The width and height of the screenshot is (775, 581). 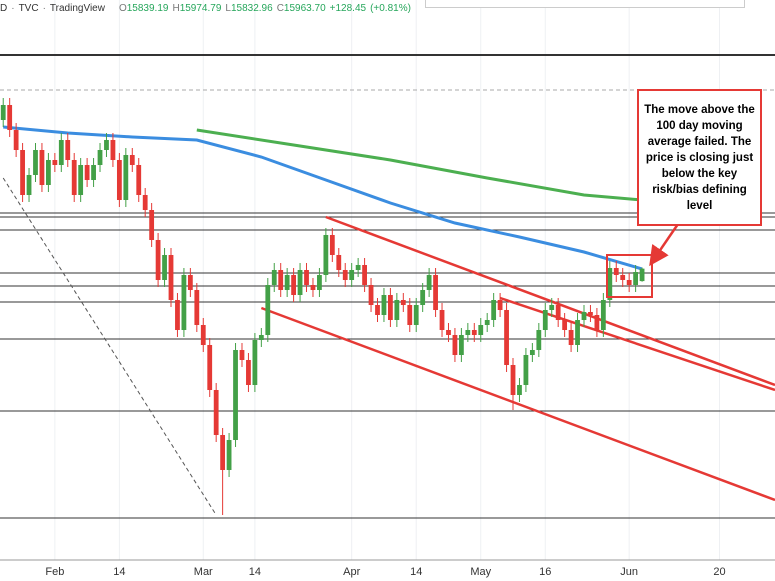 What do you see at coordinates (629, 276) in the screenshot?
I see `highlight-box` at bounding box center [629, 276].